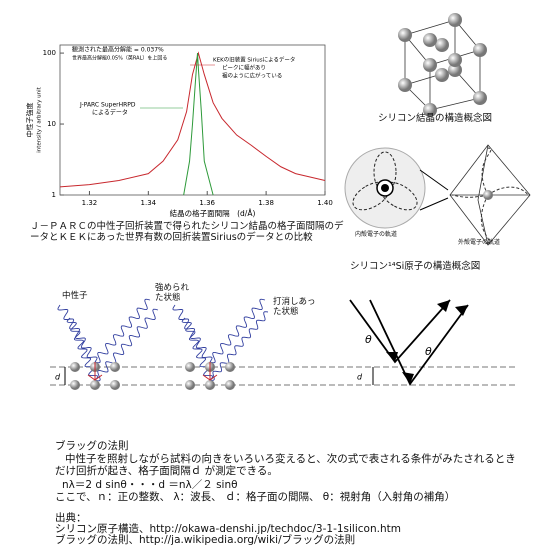 This screenshot has height=545, width=538. I want to click on formula: nλ＝2 d sinθ・・・d ＝nλ／２ sinθ, so click(150, 485).